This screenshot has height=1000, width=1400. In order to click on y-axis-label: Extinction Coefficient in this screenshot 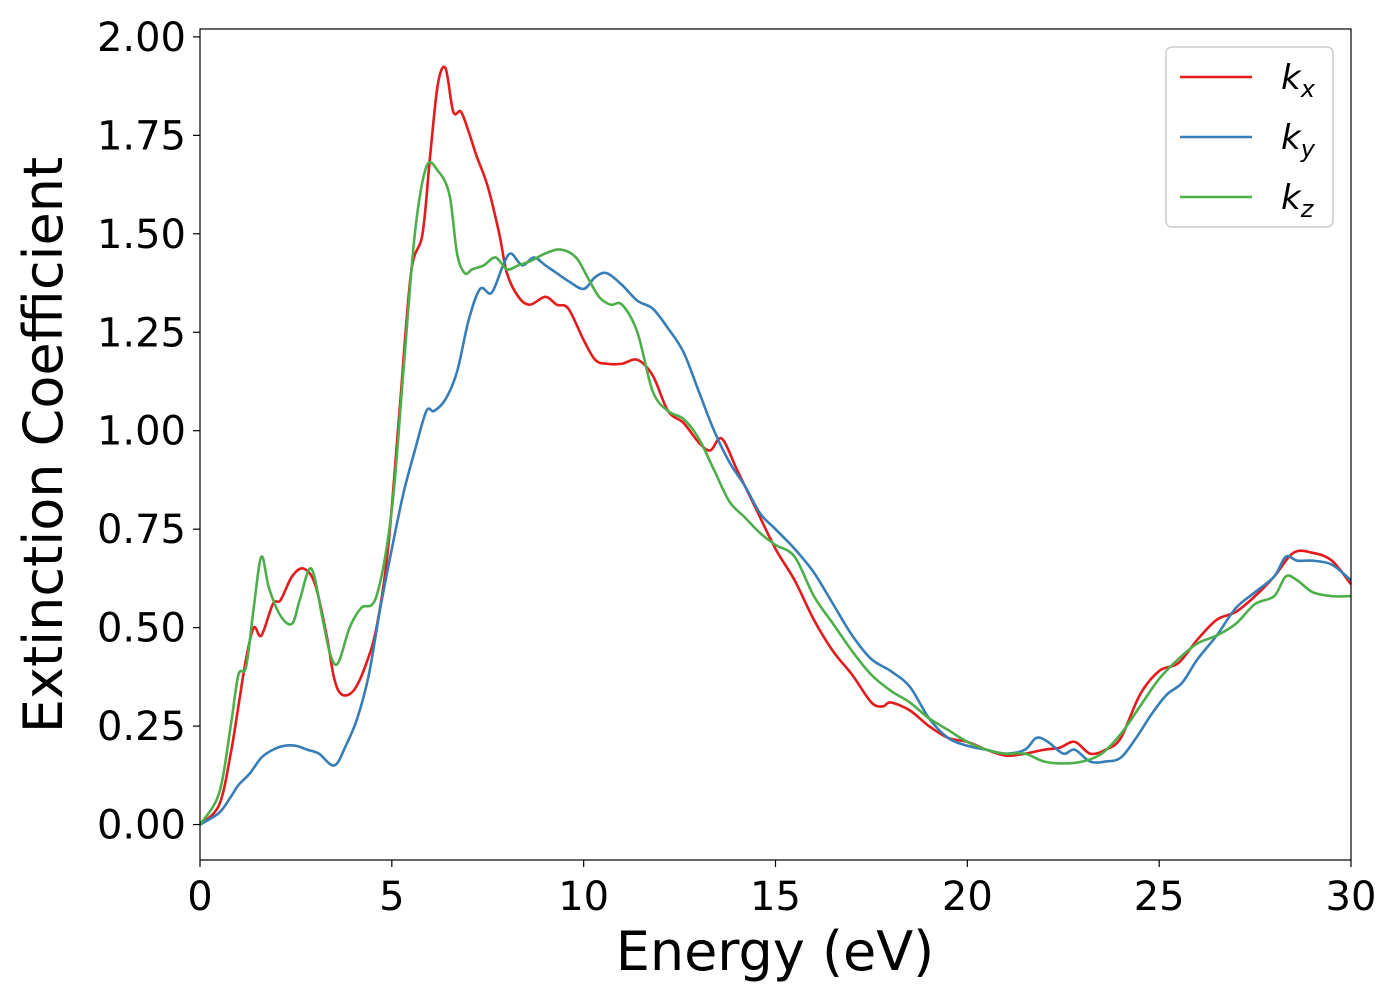, I will do `click(43, 445)`.